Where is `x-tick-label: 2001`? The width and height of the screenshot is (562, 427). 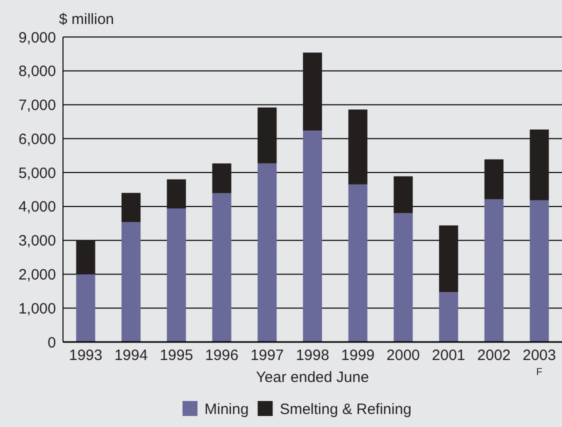
x-tick-label: 2001 is located at coordinates (449, 355).